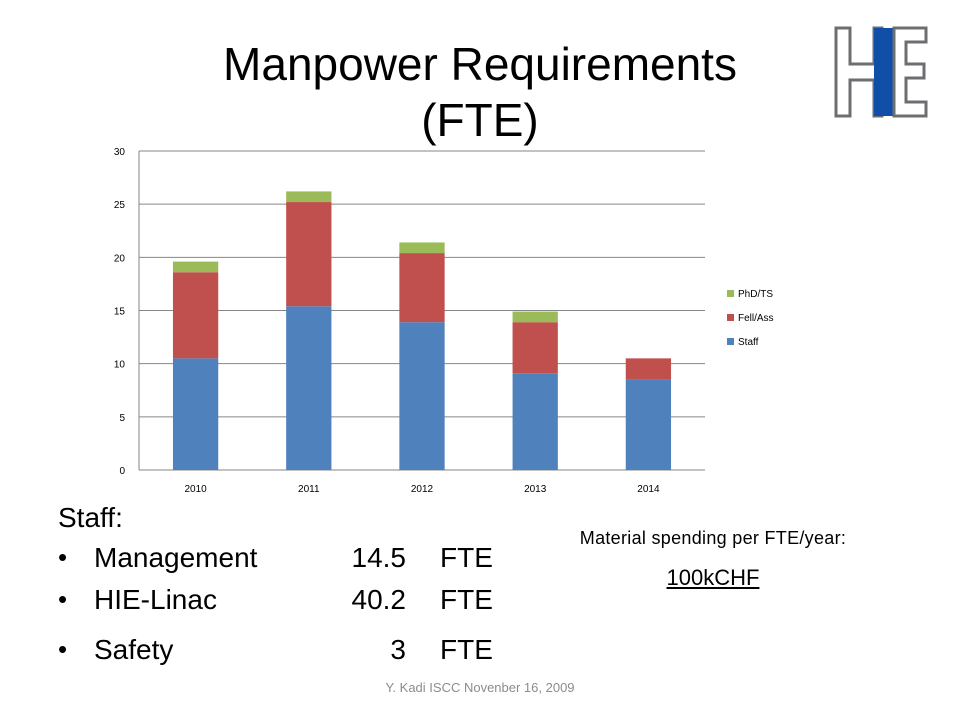  Describe the element at coordinates (648, 369) in the screenshot. I see `bar-fell-ass-2014` at that location.